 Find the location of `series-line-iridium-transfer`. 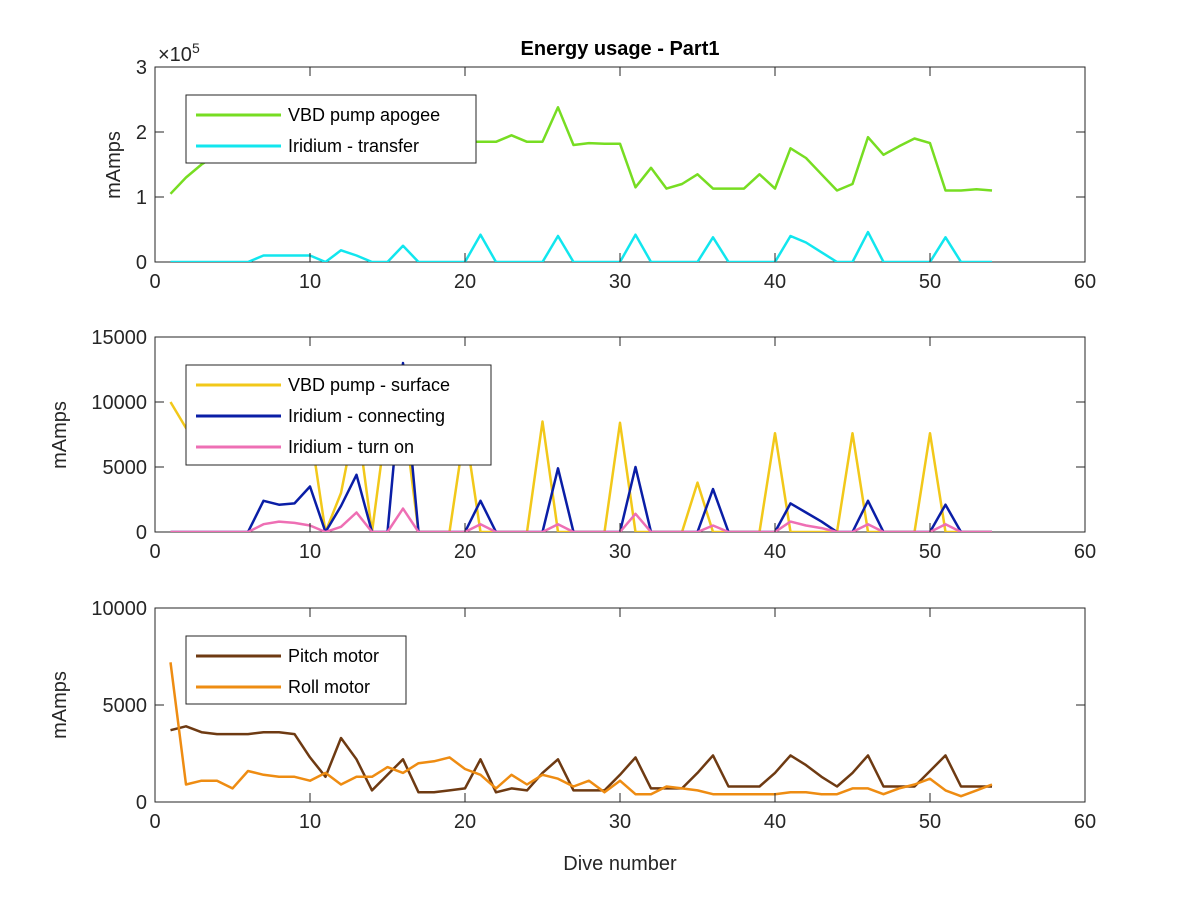

series-line-iridium-transfer is located at coordinates (581, 246).